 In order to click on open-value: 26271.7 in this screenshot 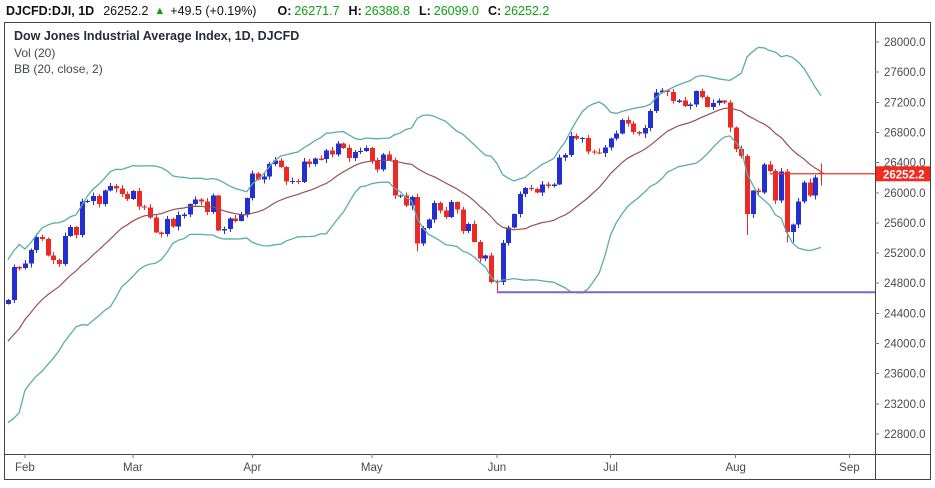, I will do `click(317, 11)`.